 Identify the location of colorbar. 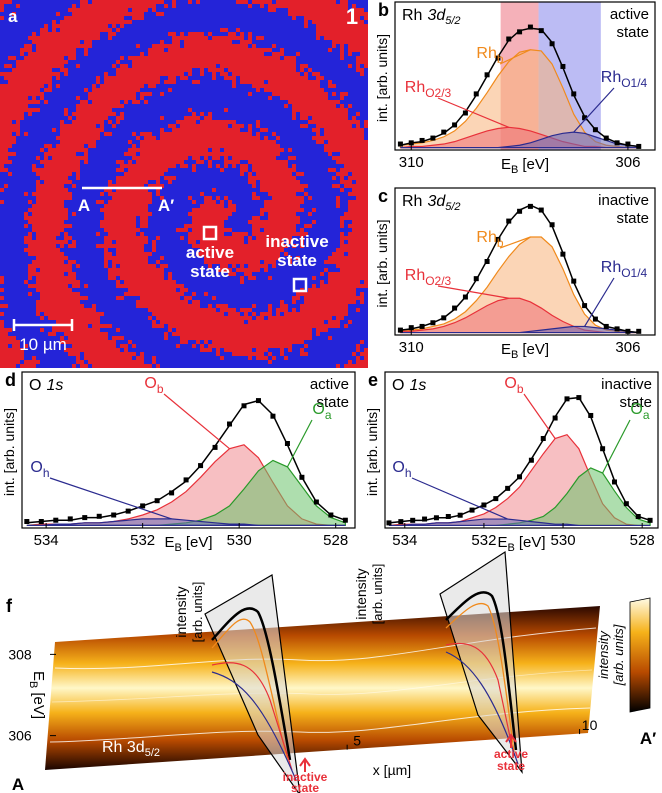
(640, 655).